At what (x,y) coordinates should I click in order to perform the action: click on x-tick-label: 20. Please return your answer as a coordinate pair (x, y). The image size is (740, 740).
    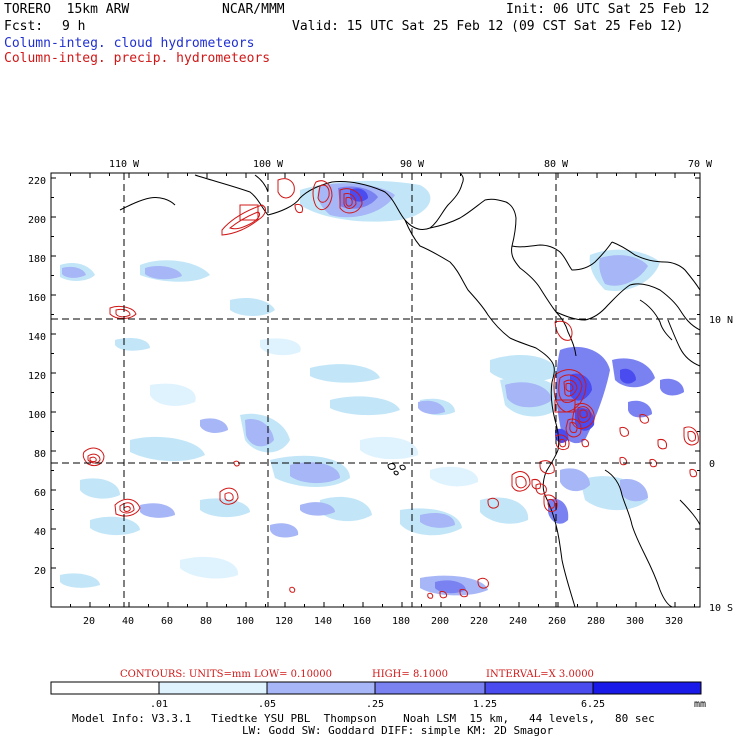
    Looking at the image, I should click on (89, 621).